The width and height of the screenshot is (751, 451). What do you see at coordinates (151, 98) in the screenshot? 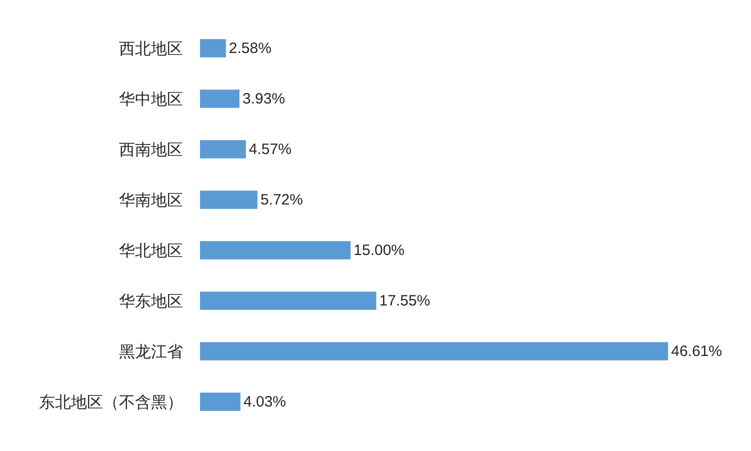
I see `y-tick-label: 华中地区` at bounding box center [151, 98].